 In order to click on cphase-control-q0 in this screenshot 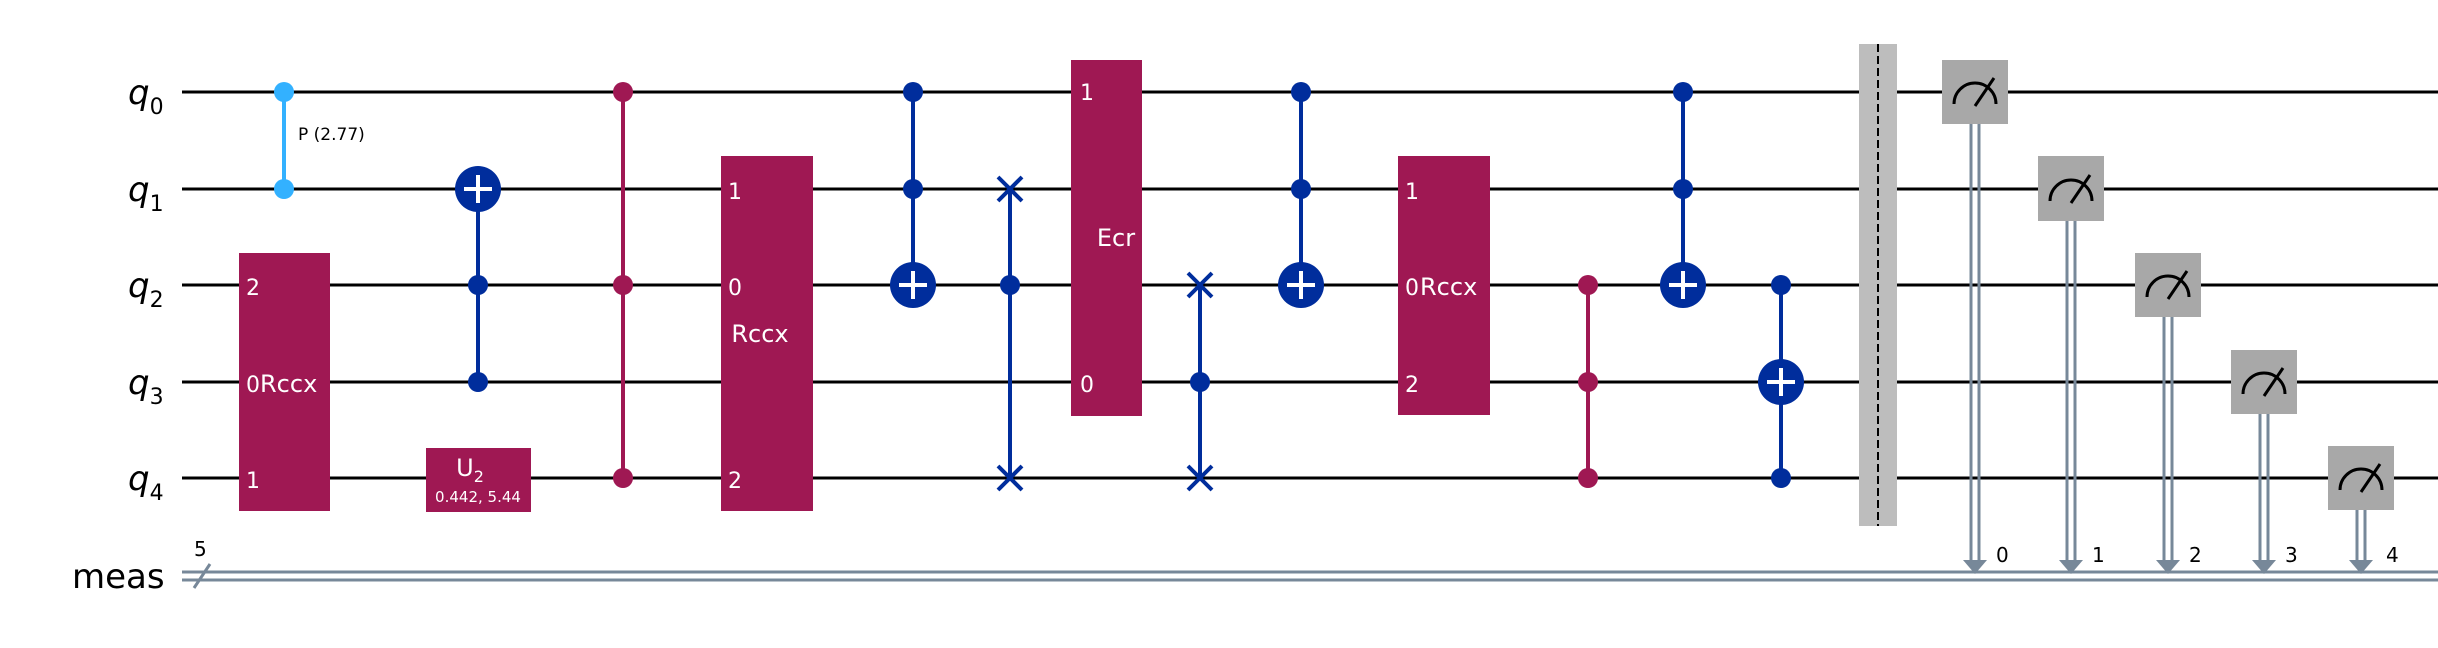, I will do `click(284, 92)`.